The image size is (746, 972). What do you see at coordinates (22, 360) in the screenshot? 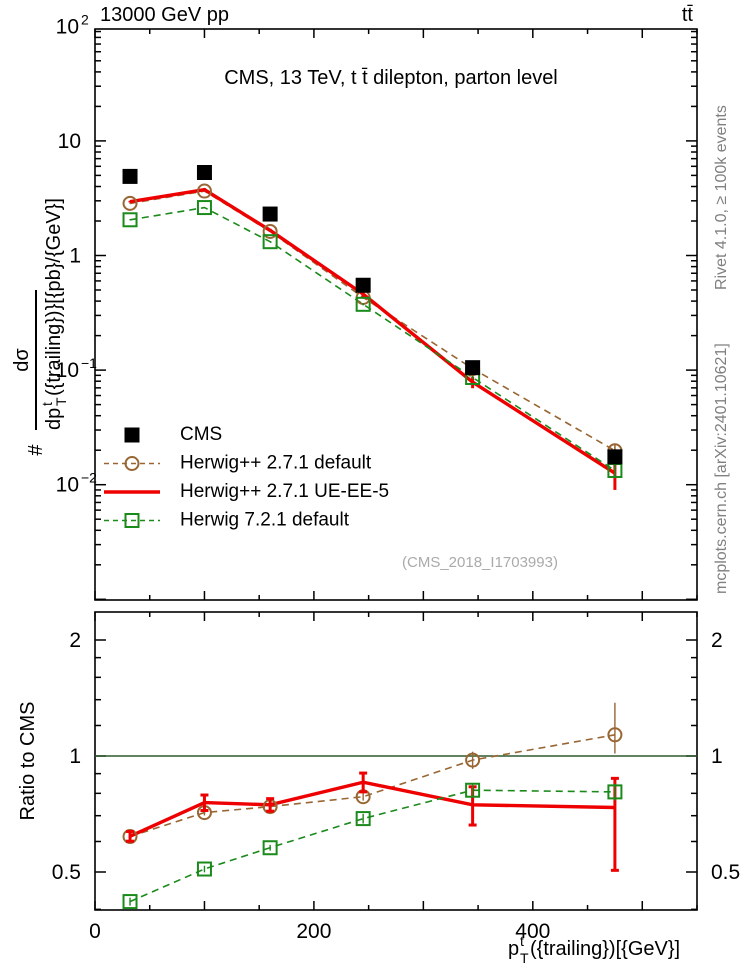
I see `svg-text: dσ` at bounding box center [22, 360].